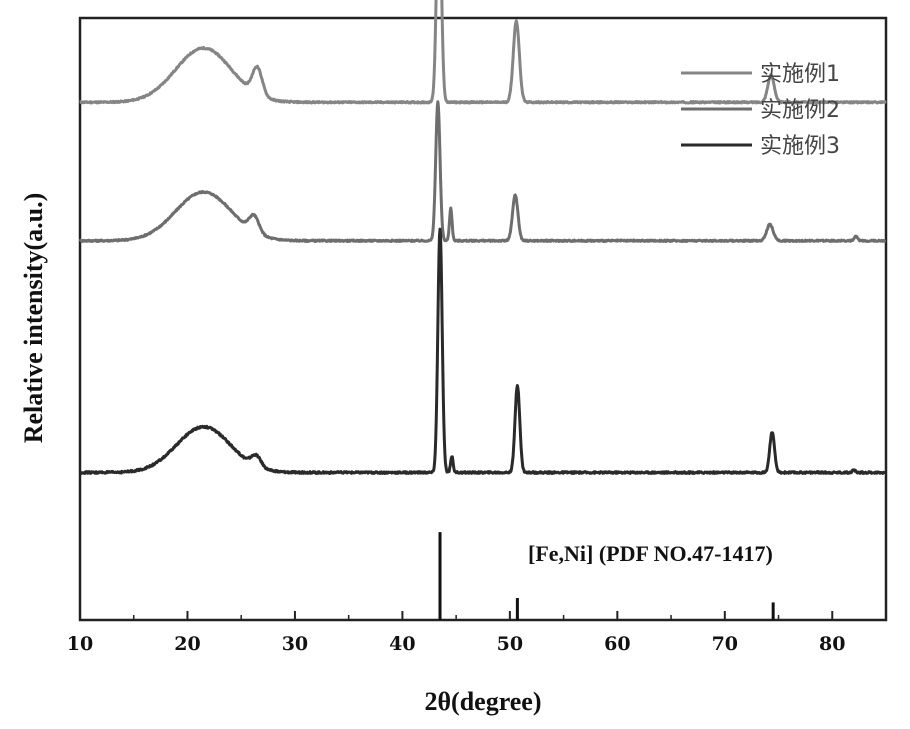  Describe the element at coordinates (650, 553) in the screenshot. I see `reference-label: [Fe,Ni] (PDF NO.47-1417)` at that location.